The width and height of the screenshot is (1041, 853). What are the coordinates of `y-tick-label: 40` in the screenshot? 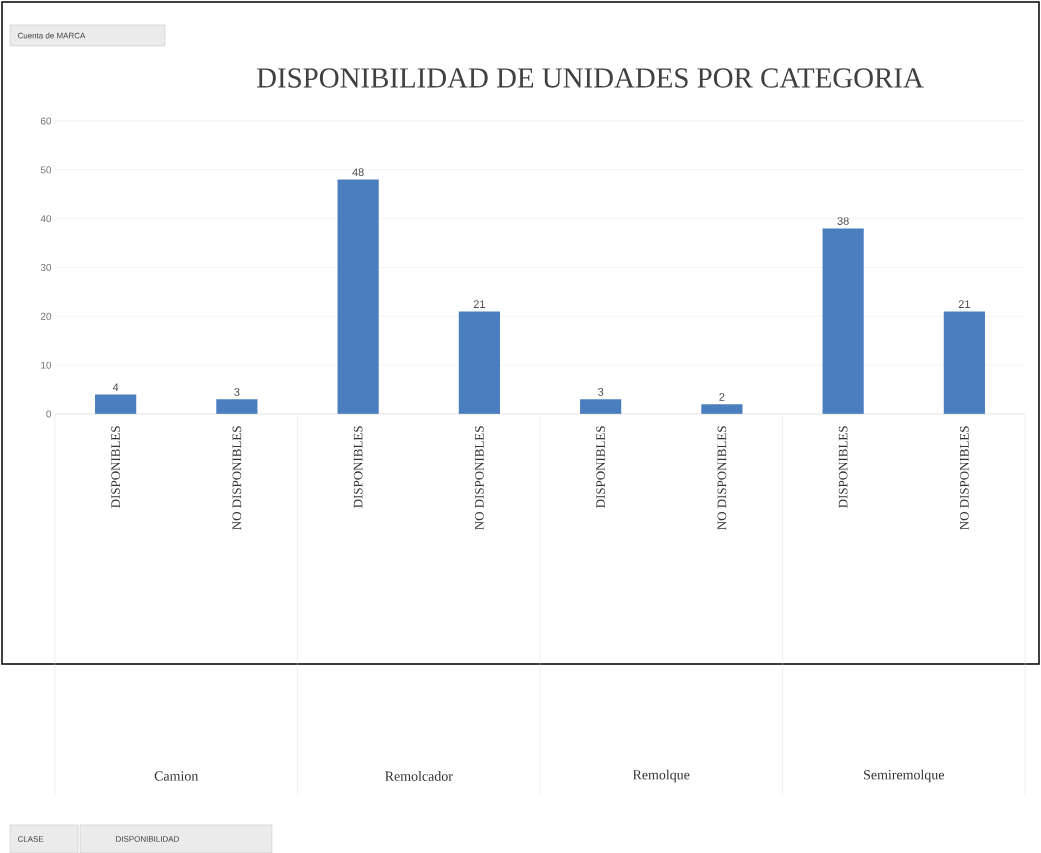 It's located at (46, 219).